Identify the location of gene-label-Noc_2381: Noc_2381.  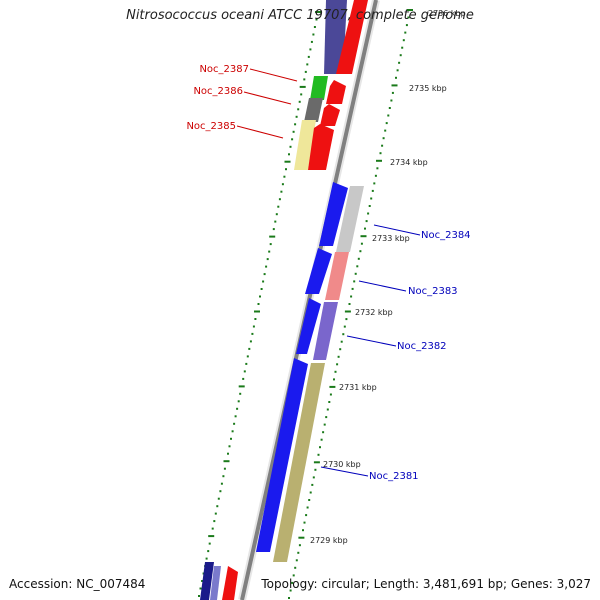
(394, 476).